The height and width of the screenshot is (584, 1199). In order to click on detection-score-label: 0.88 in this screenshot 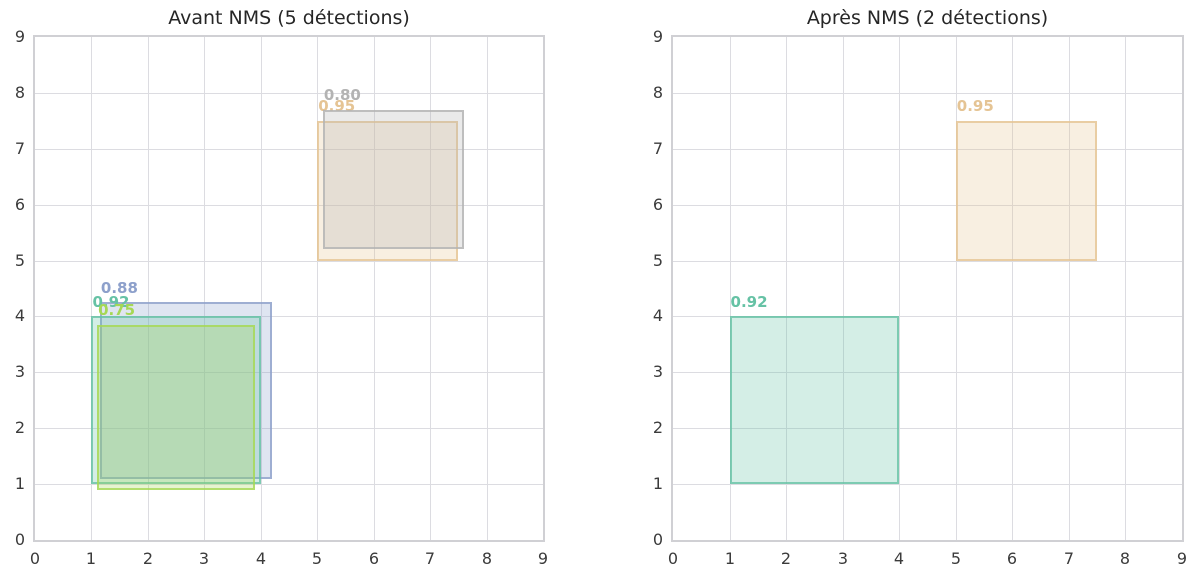, I will do `click(119, 287)`.